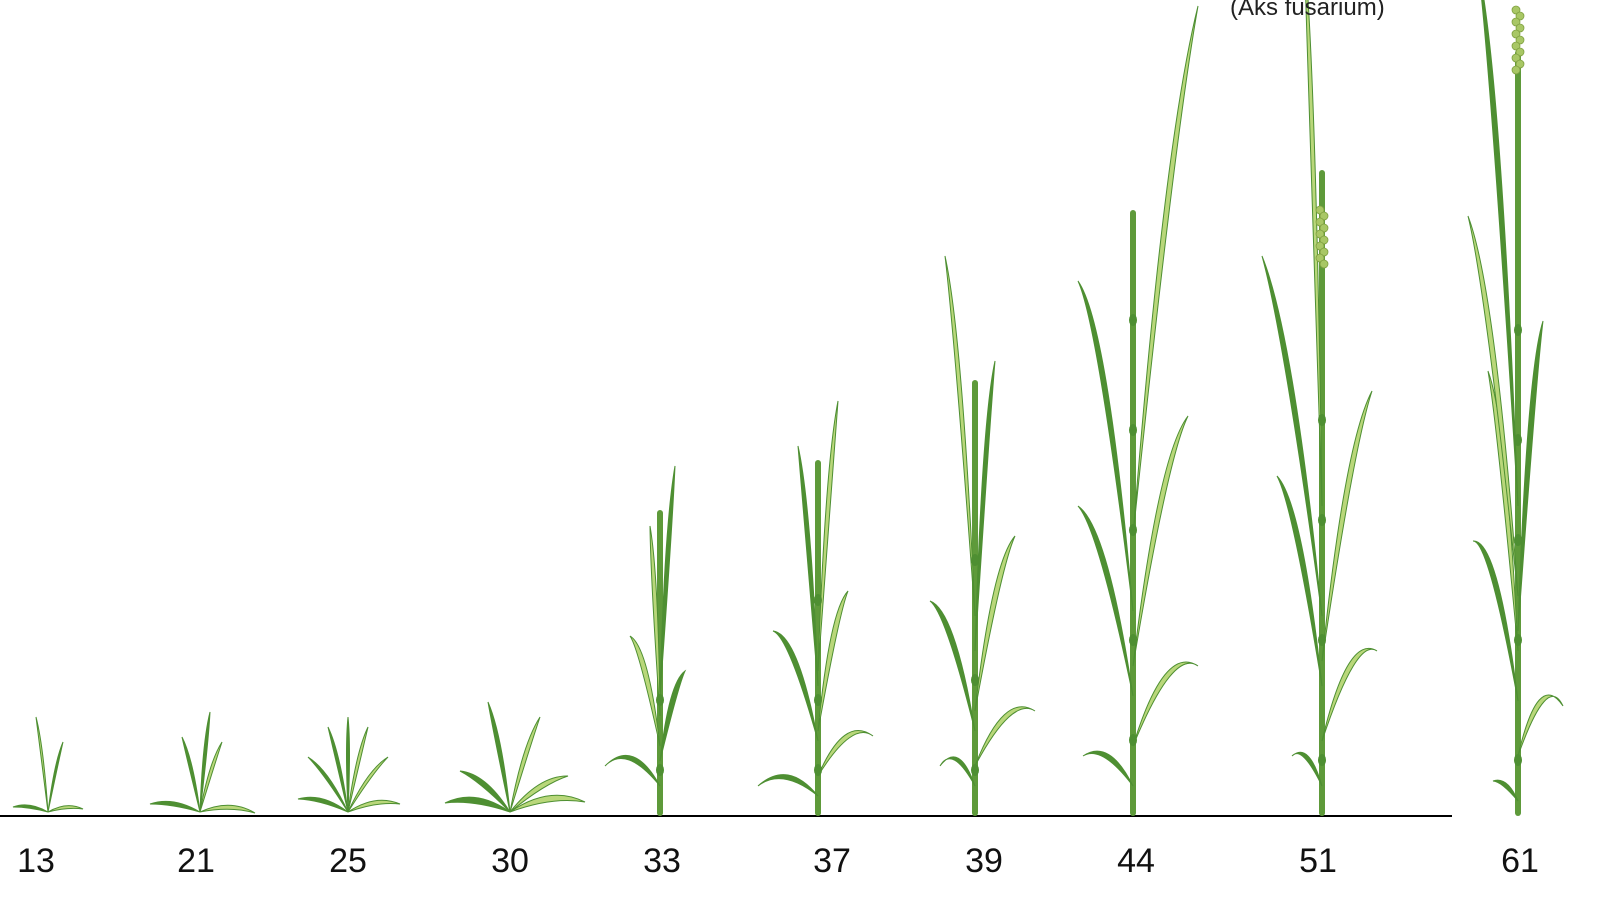 The image size is (1603, 903). What do you see at coordinates (1318, 861) in the screenshot?
I see `stage-label-51: 51` at bounding box center [1318, 861].